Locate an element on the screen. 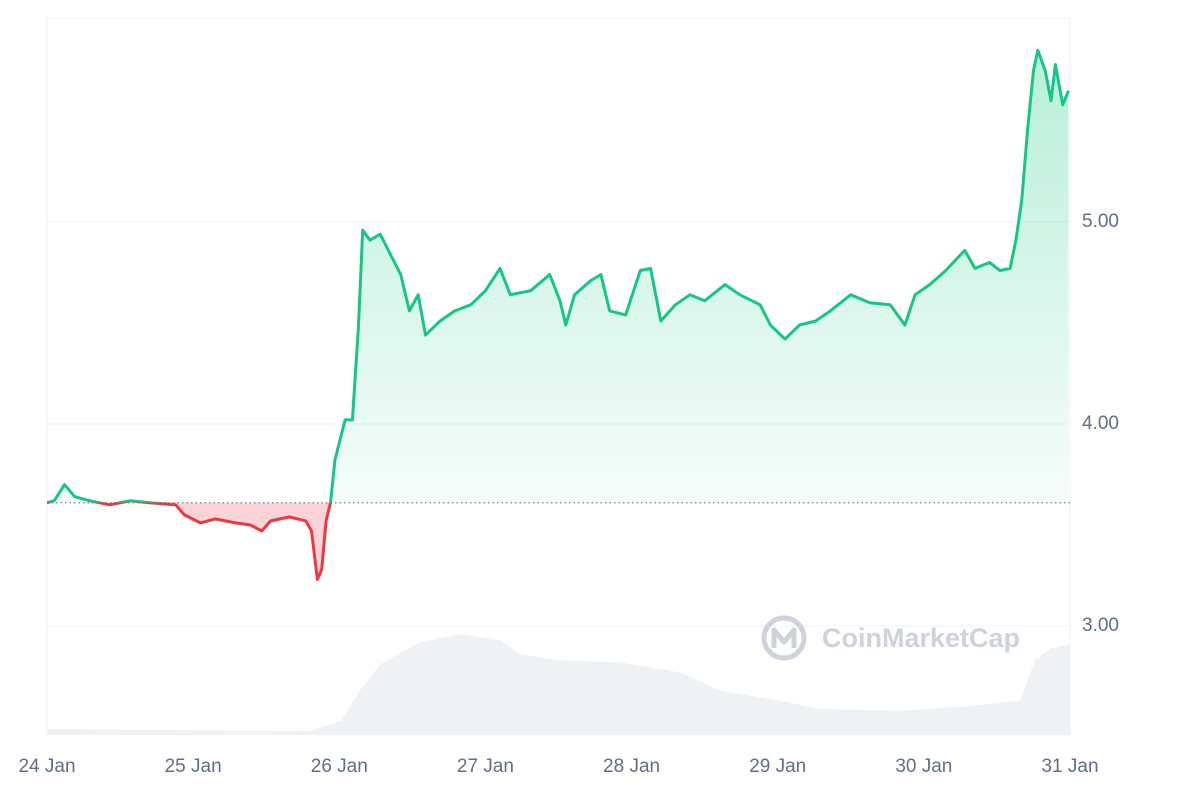  y-tick-label: 5.00 is located at coordinates (1100, 221).